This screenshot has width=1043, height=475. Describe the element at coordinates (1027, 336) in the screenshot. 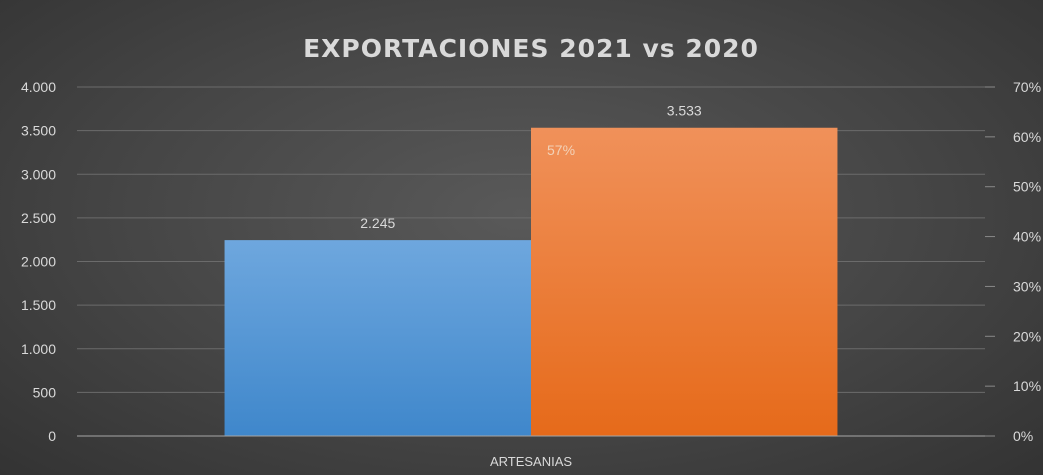

I see `y2-tick-label: 20%` at that location.